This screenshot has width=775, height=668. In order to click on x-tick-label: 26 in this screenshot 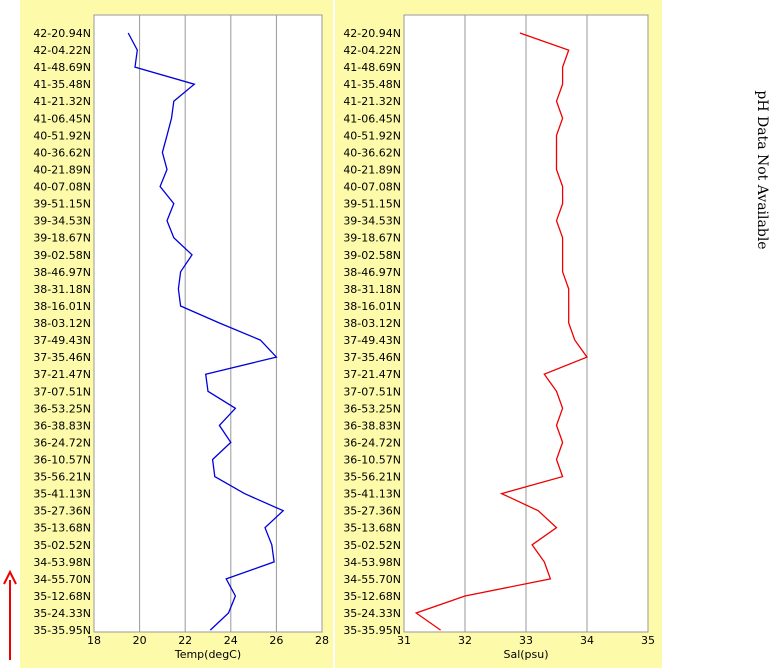, I will do `click(276, 640)`.